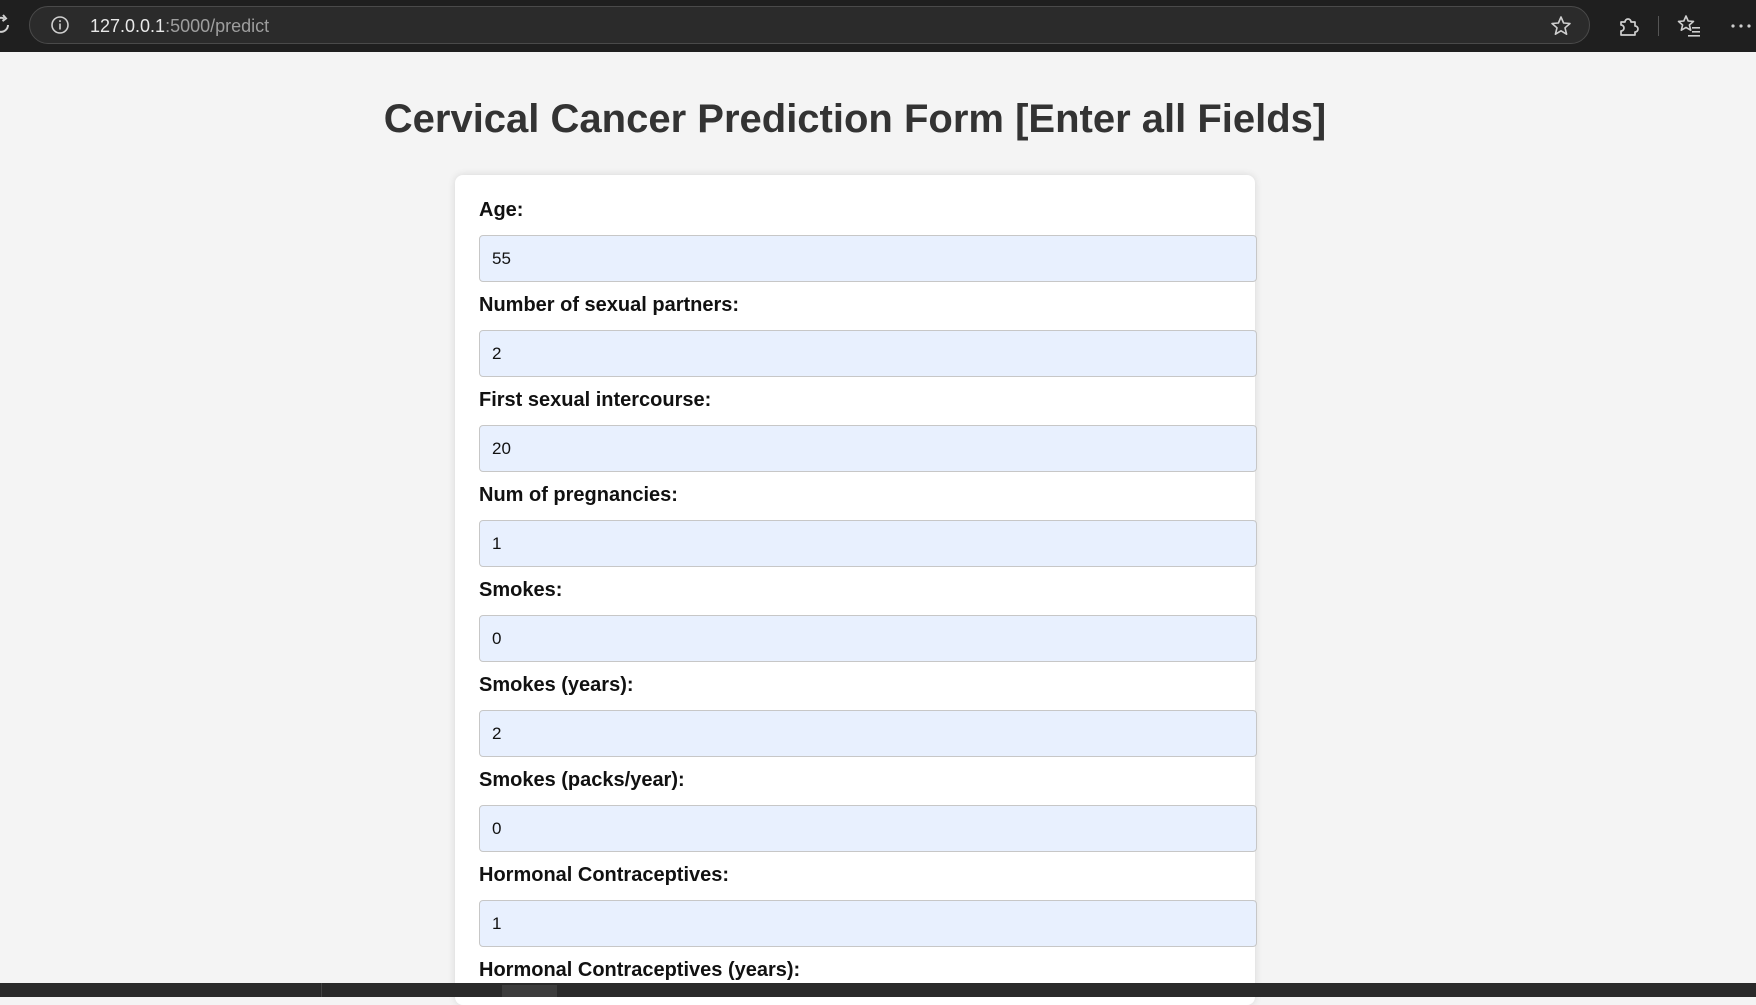  What do you see at coordinates (1561, 26) in the screenshot?
I see `star-icon` at bounding box center [1561, 26].